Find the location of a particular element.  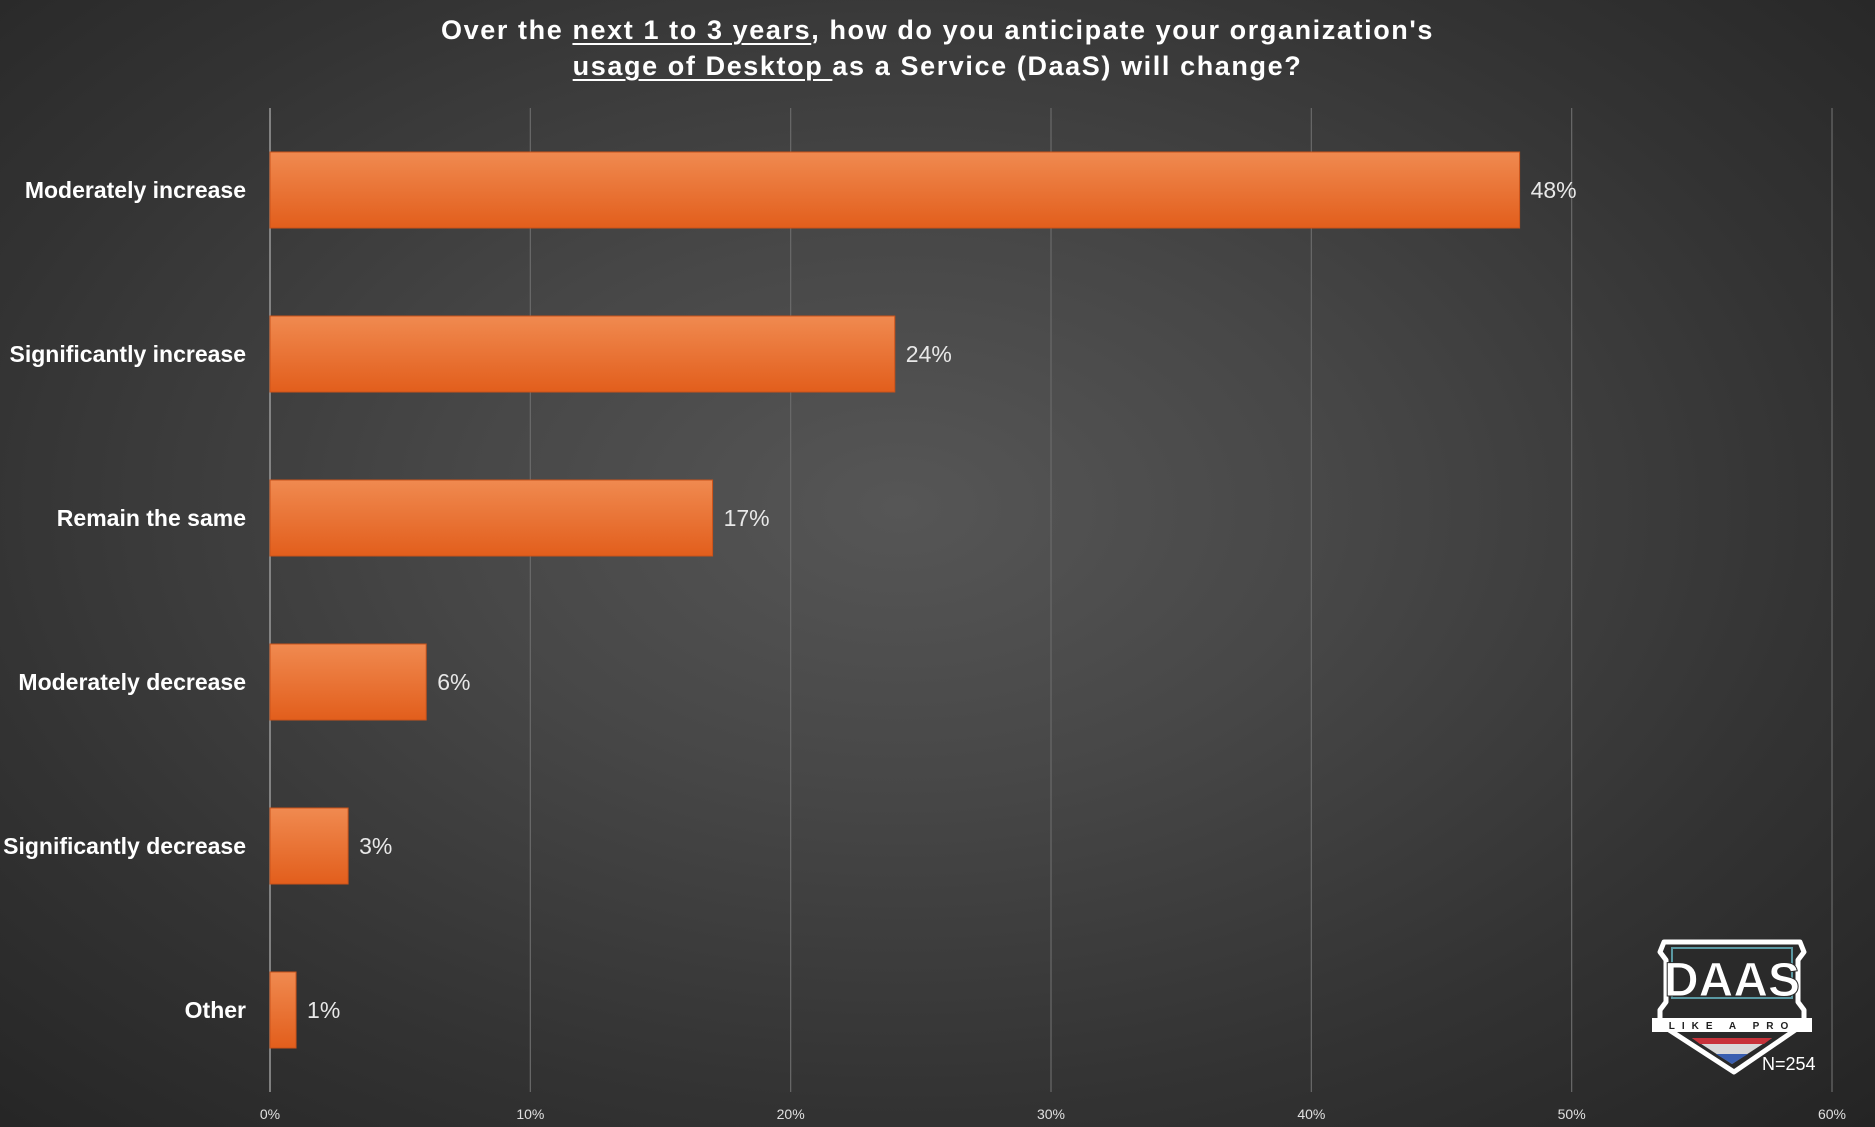

category-label: Remain the same is located at coordinates (151, 518).